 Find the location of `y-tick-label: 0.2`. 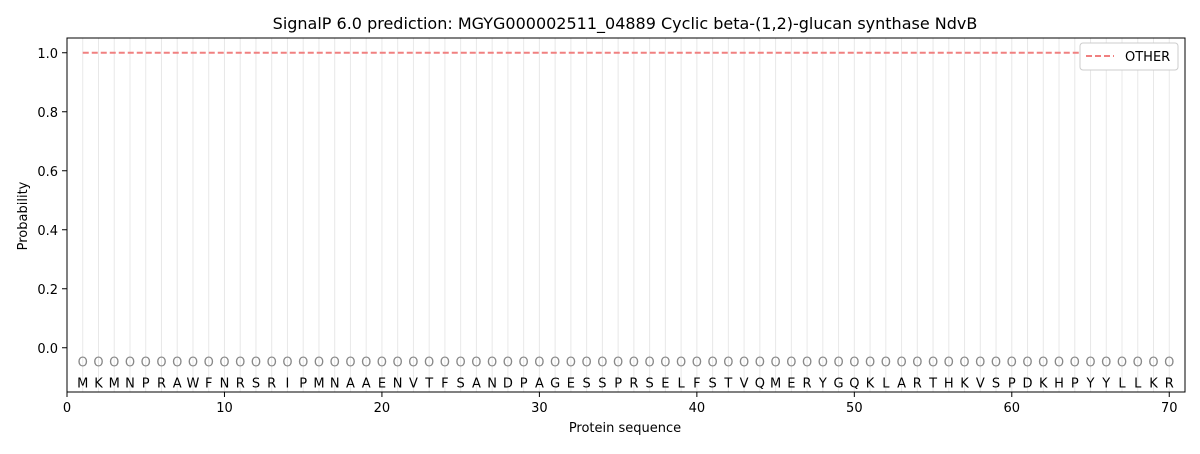

y-tick-label: 0.2 is located at coordinates (47, 290).